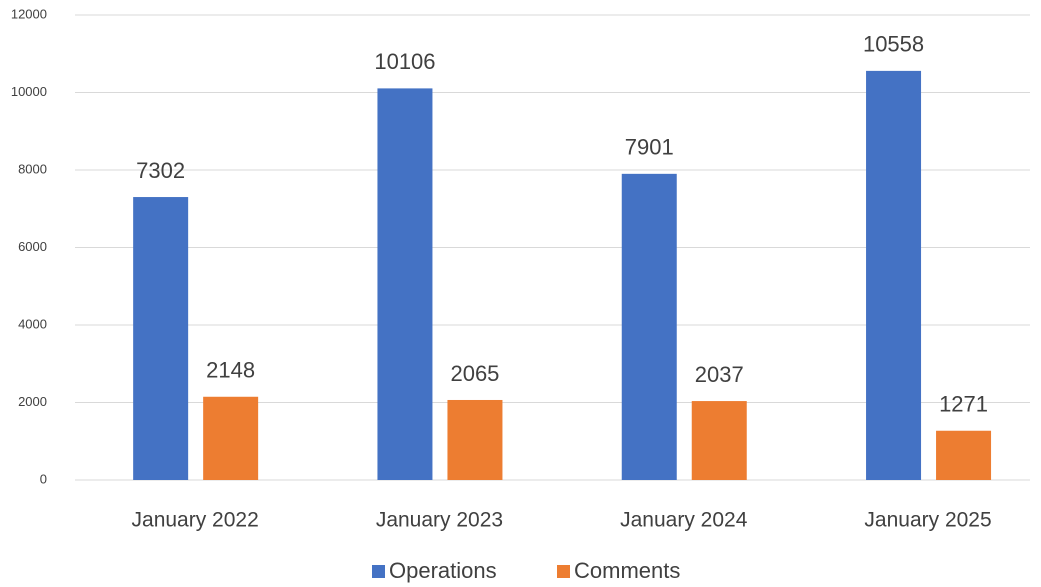 This screenshot has width=1041, height=587. What do you see at coordinates (29, 13) in the screenshot?
I see `y-tick-label: 12000` at bounding box center [29, 13].